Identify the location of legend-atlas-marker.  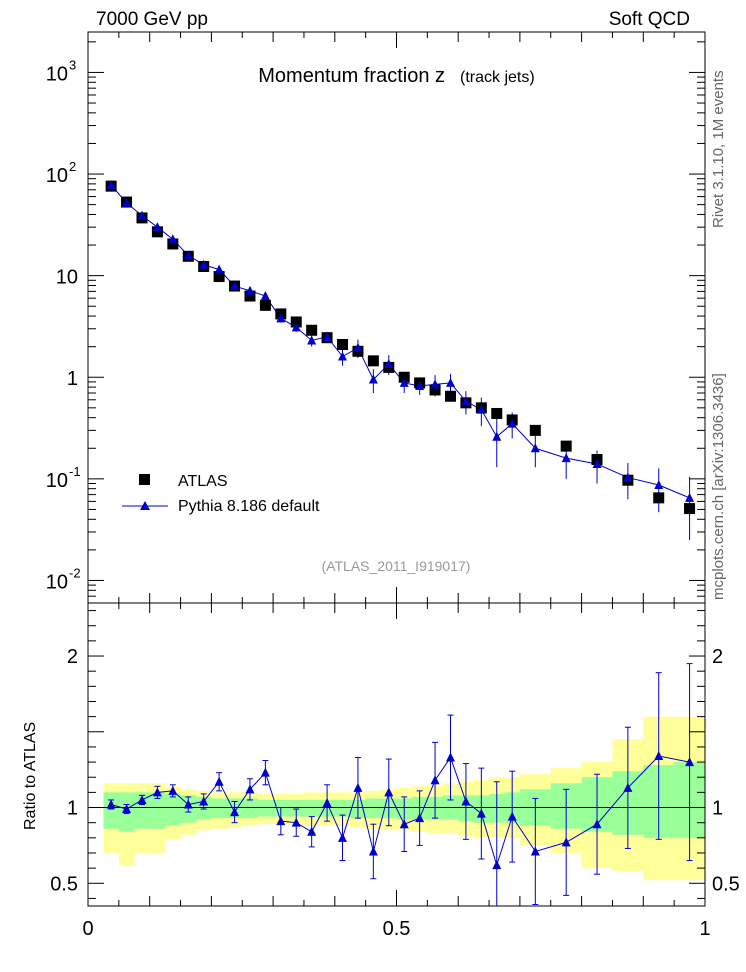
(144, 479).